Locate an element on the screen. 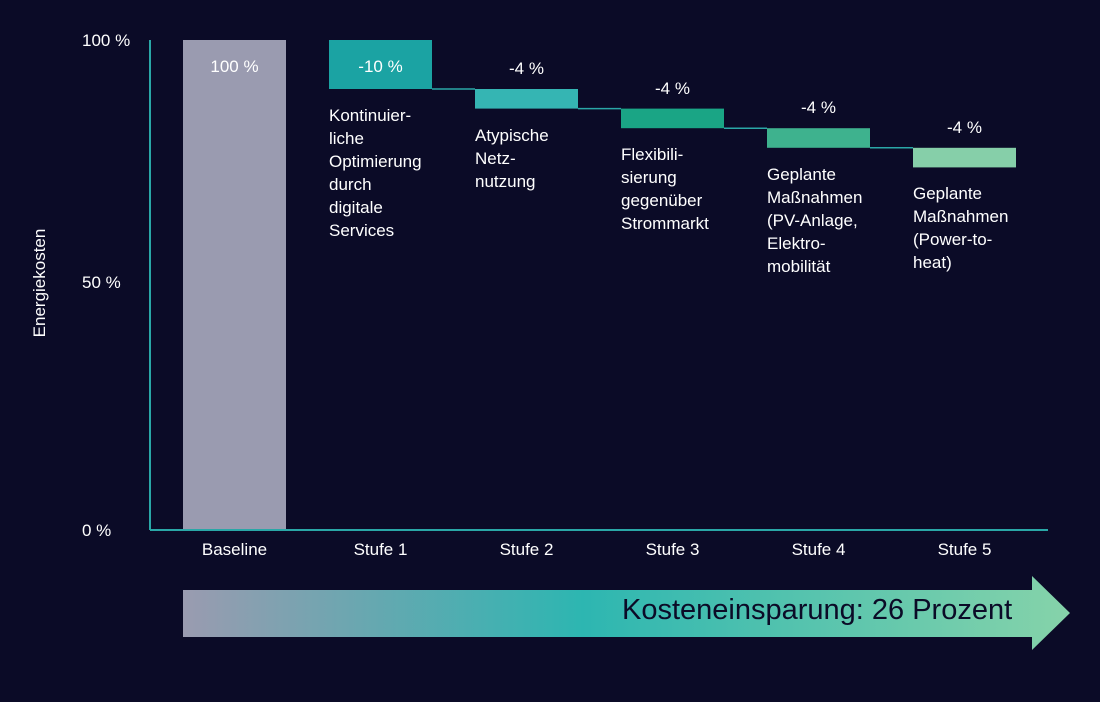 This screenshot has height=702, width=1100. savings-arrow is located at coordinates (626, 613).